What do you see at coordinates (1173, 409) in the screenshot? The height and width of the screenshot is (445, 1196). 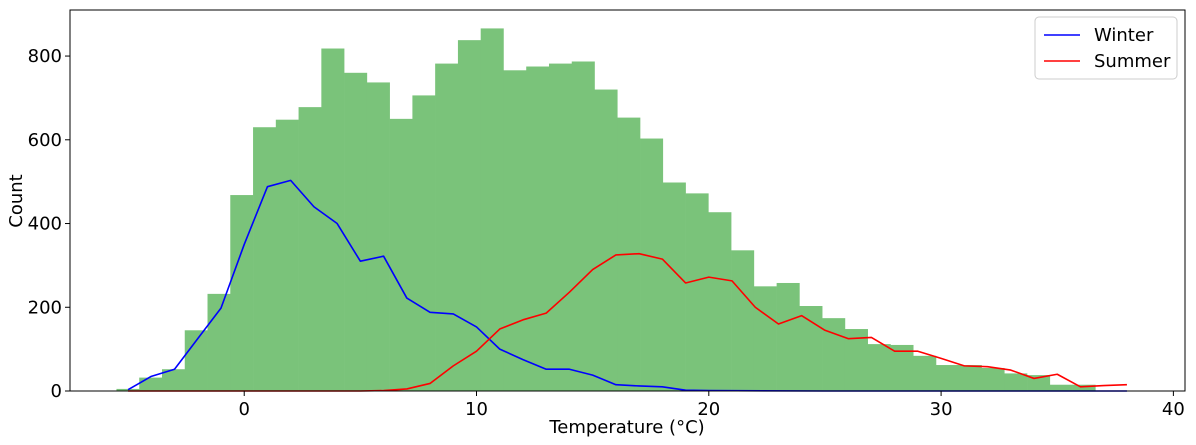 I see `x-tick-label: 40` at bounding box center [1173, 409].